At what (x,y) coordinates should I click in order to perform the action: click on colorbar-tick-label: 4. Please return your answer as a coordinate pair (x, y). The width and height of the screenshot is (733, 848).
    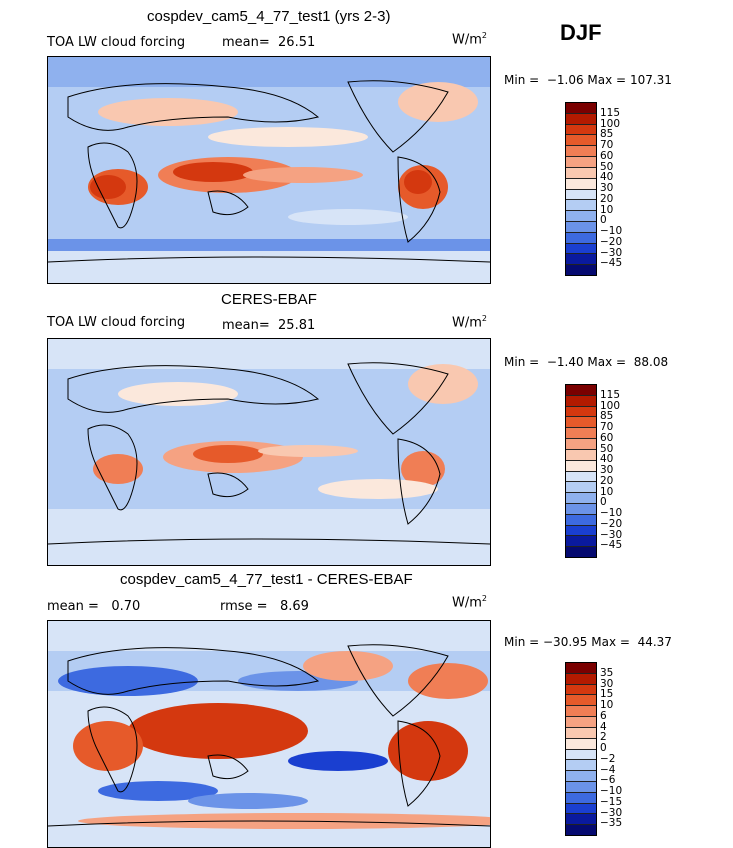
    Looking at the image, I should click on (603, 726).